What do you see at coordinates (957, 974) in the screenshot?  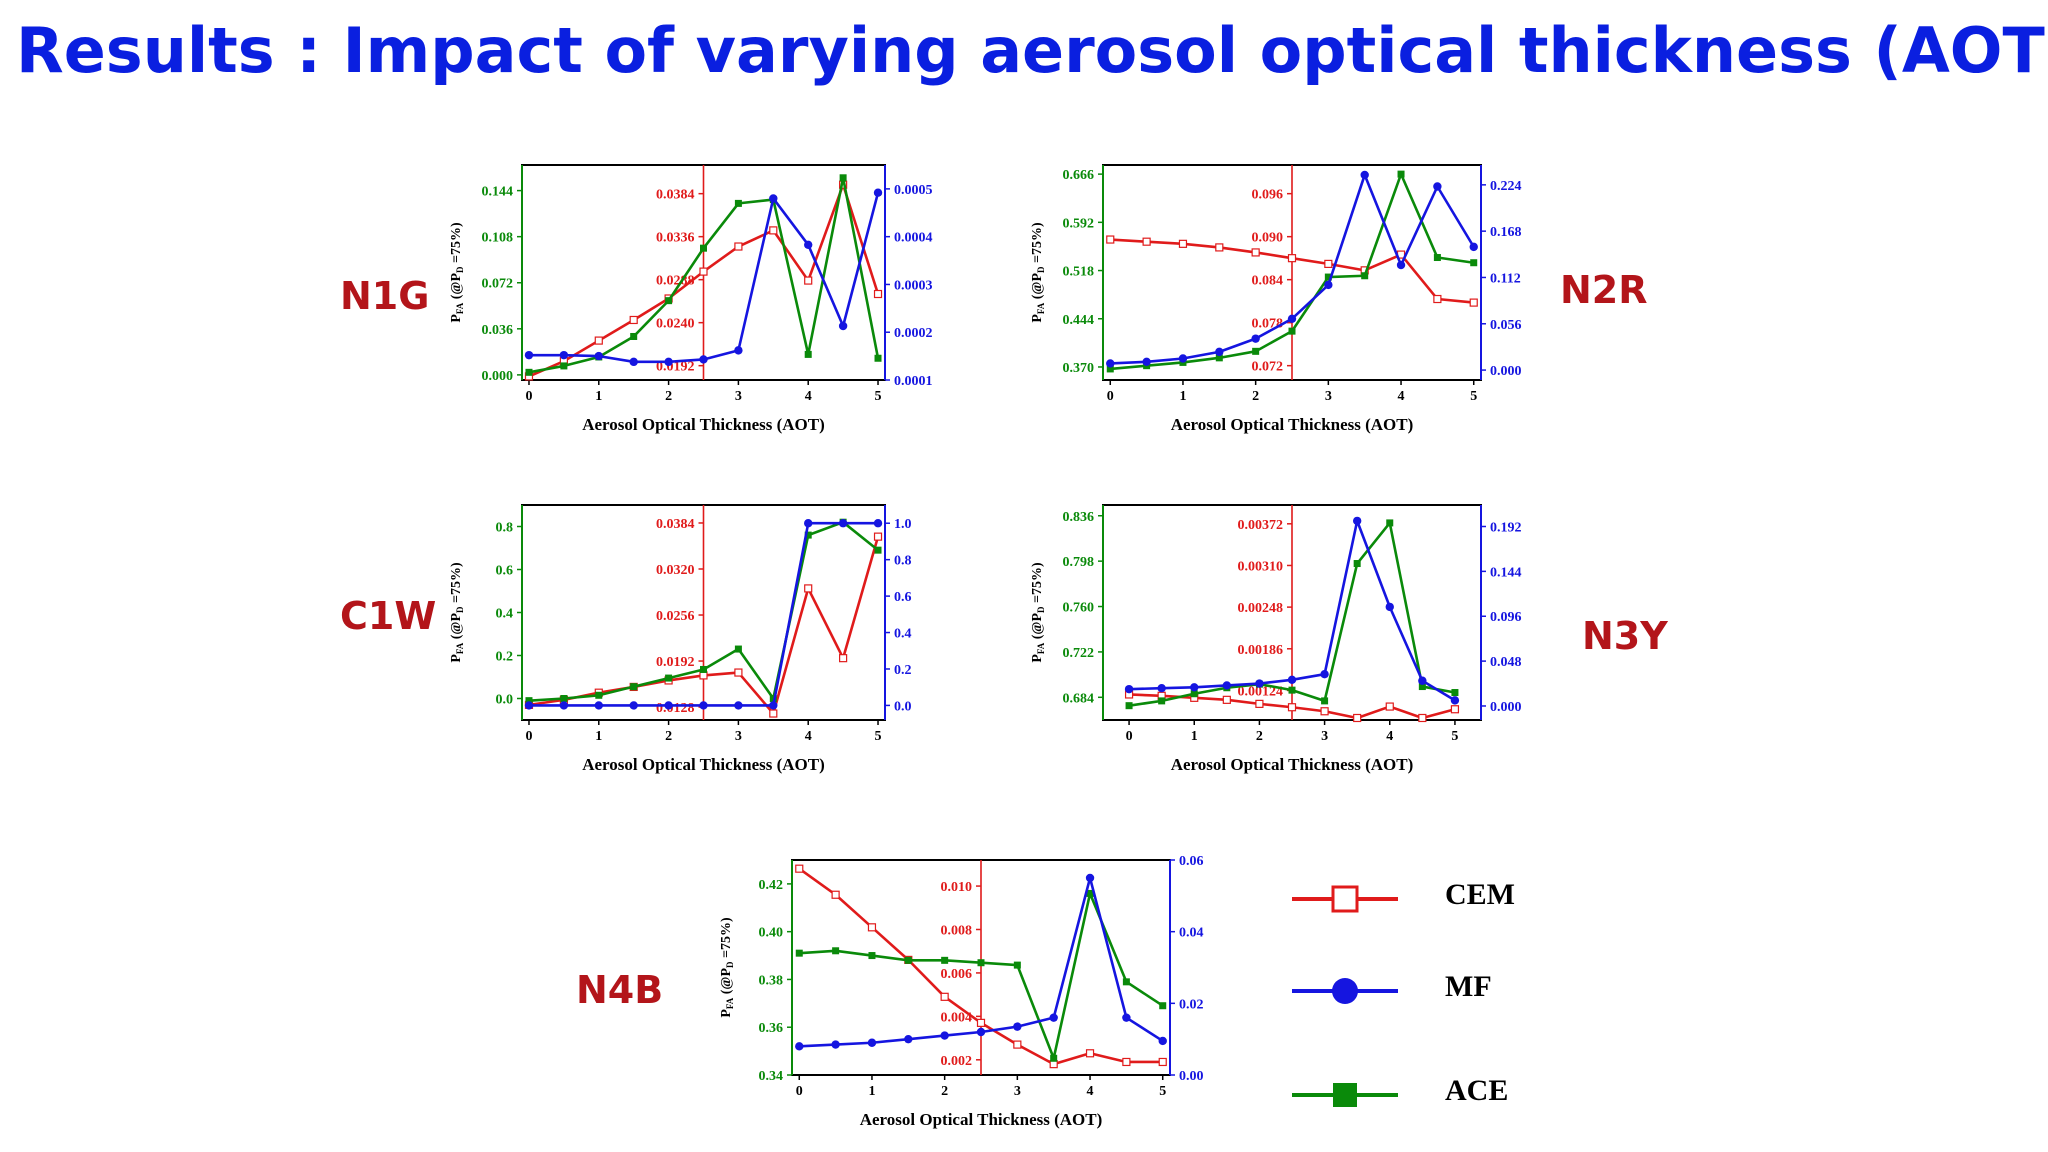 I see `inner-tick-label: 0.006` at bounding box center [957, 974].